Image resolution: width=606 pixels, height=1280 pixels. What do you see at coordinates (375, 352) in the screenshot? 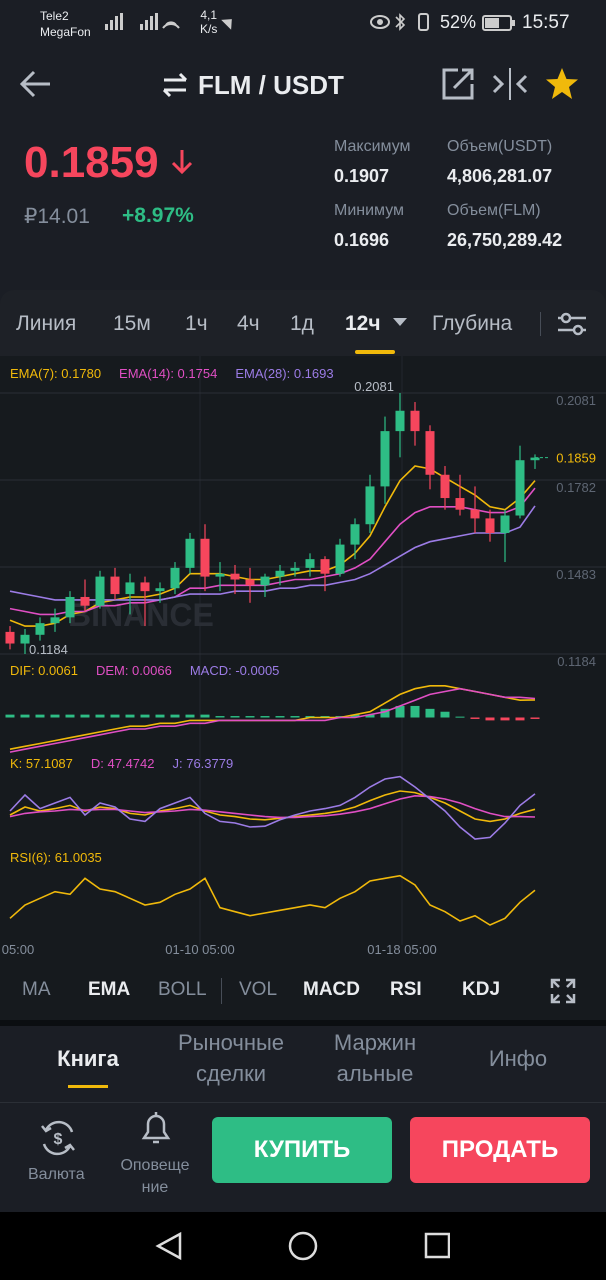
I see `active-underline` at bounding box center [375, 352].